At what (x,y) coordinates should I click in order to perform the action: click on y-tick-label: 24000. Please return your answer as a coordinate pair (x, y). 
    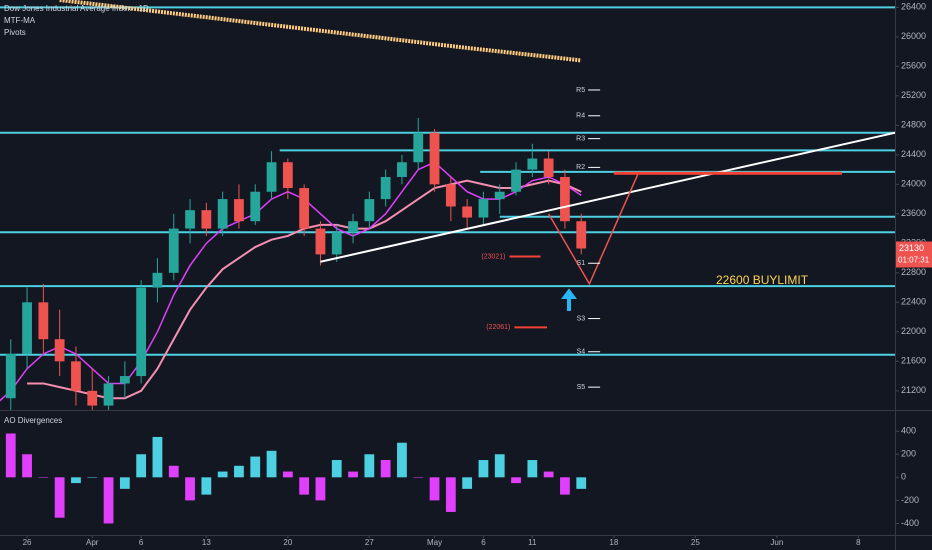
    Looking at the image, I should click on (913, 184).